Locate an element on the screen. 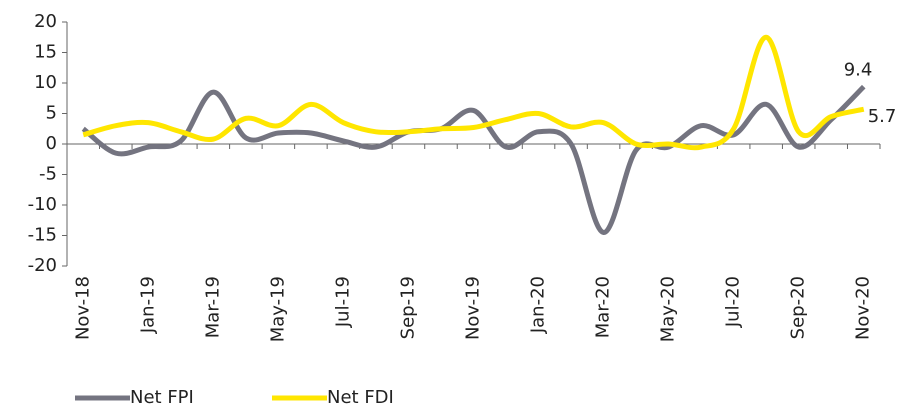  x-tick-label: Nov-20 is located at coordinates (863, 308).